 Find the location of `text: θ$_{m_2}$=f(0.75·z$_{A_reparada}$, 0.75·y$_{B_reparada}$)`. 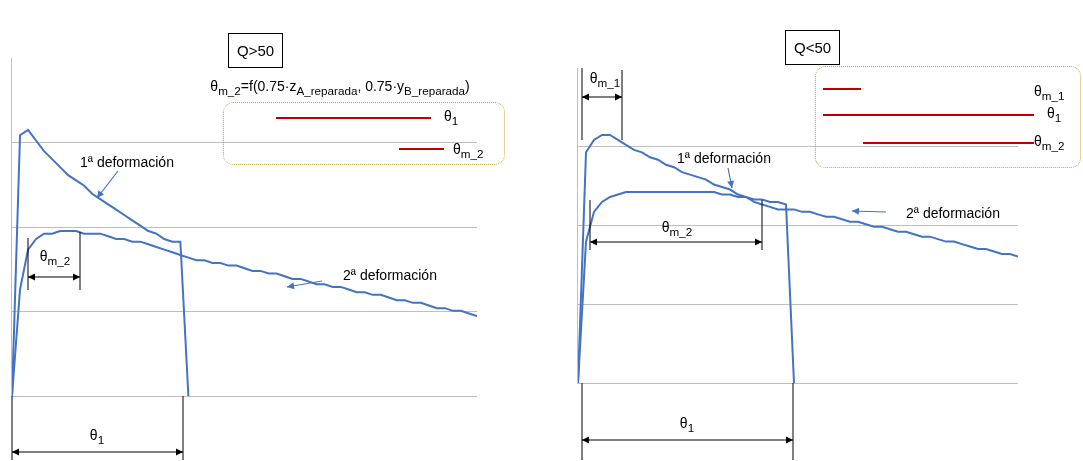

text: θ$_{m_2}$=f(0.75·z$_{A_reparada}$, 0.75·y$_{B_reparada}$) is located at coordinates (340, 88).